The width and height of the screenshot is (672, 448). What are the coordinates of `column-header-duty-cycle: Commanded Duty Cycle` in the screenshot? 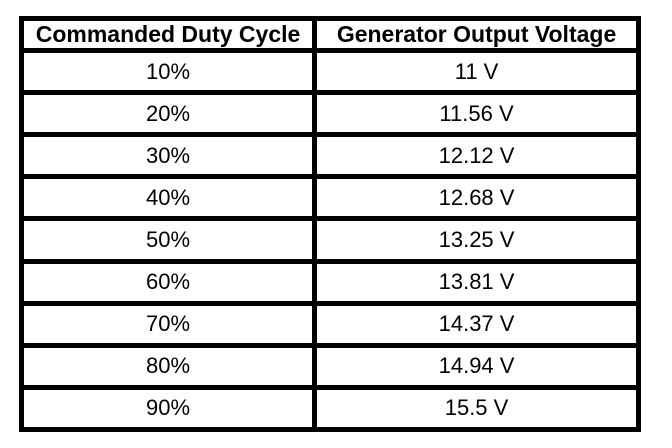 It's located at (168, 34).